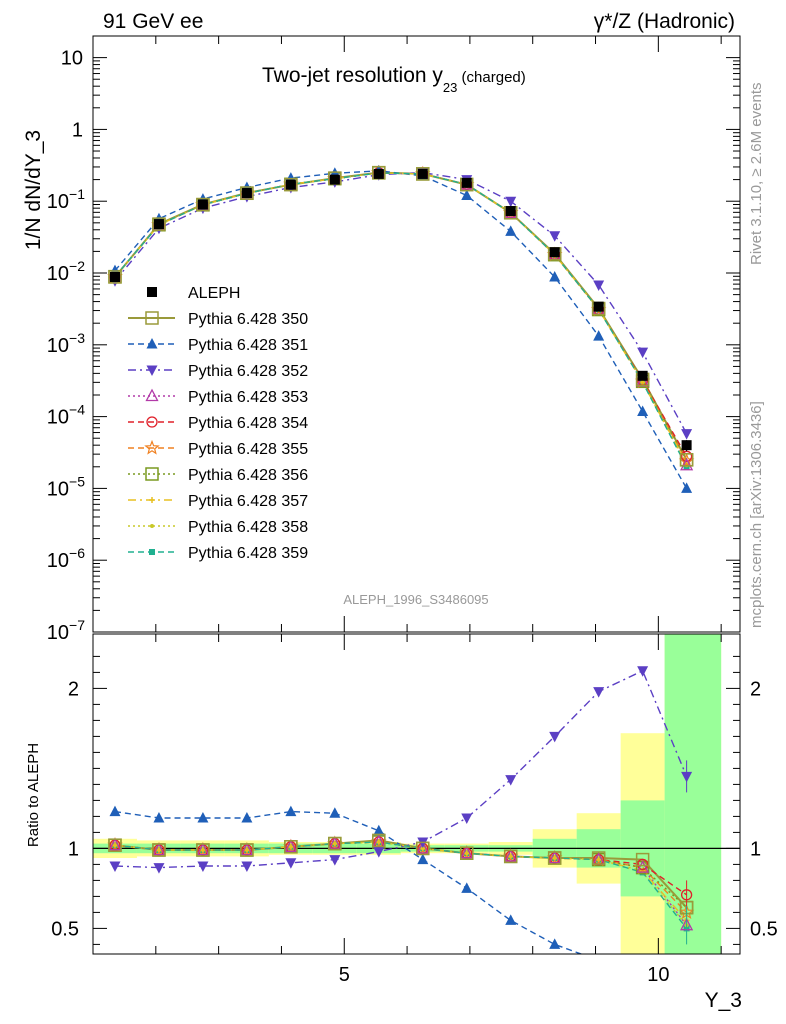 Image resolution: width=786 pixels, height=1024 pixels. Describe the element at coordinates (723, 1000) in the screenshot. I see `x-axis-label: Y_3` at that location.